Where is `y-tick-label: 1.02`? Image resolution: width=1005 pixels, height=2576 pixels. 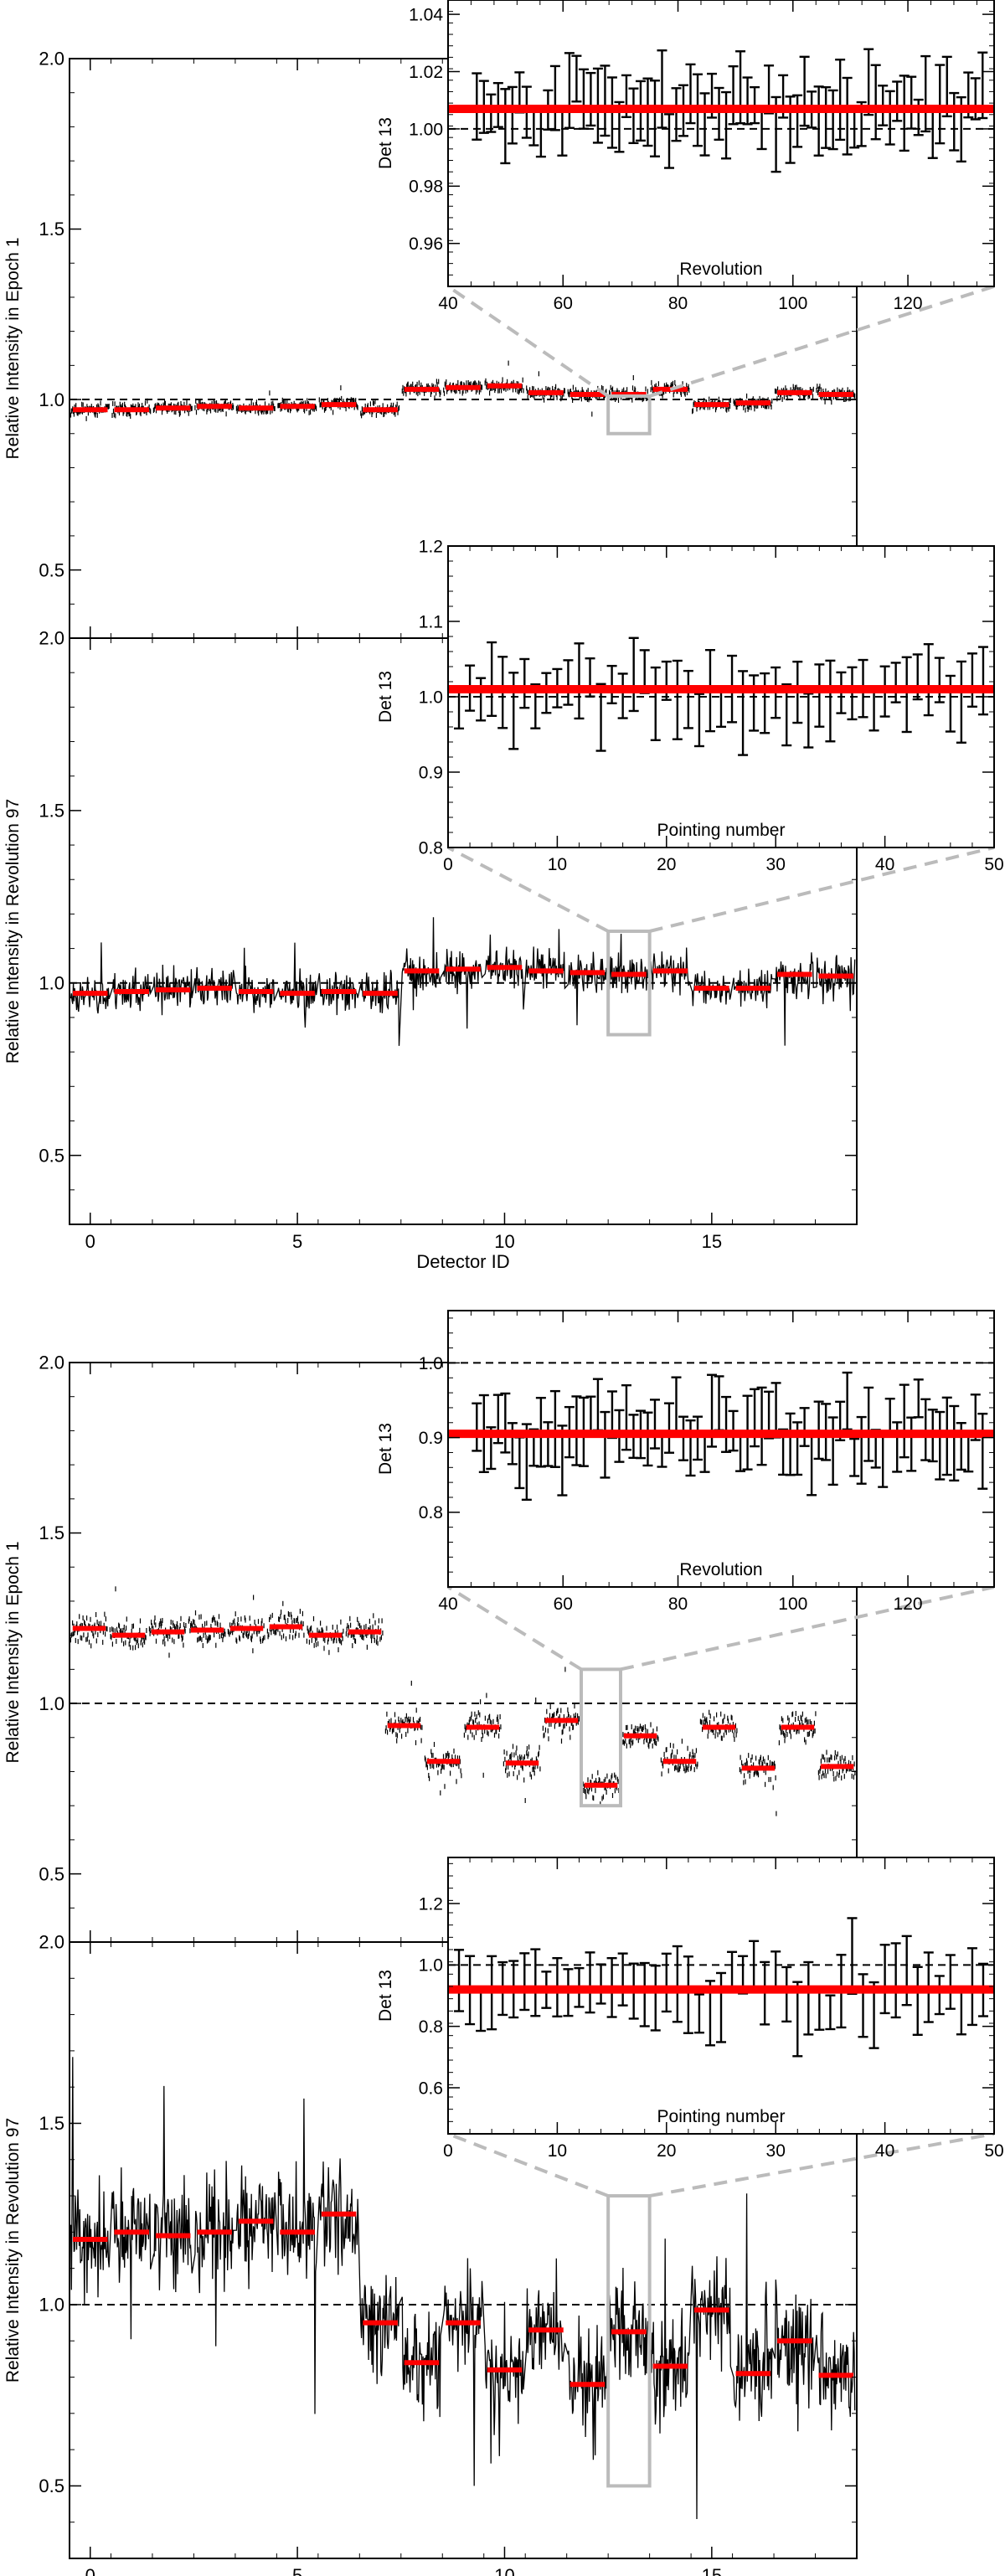
y-tick-label: 1.02 is located at coordinates (426, 72).